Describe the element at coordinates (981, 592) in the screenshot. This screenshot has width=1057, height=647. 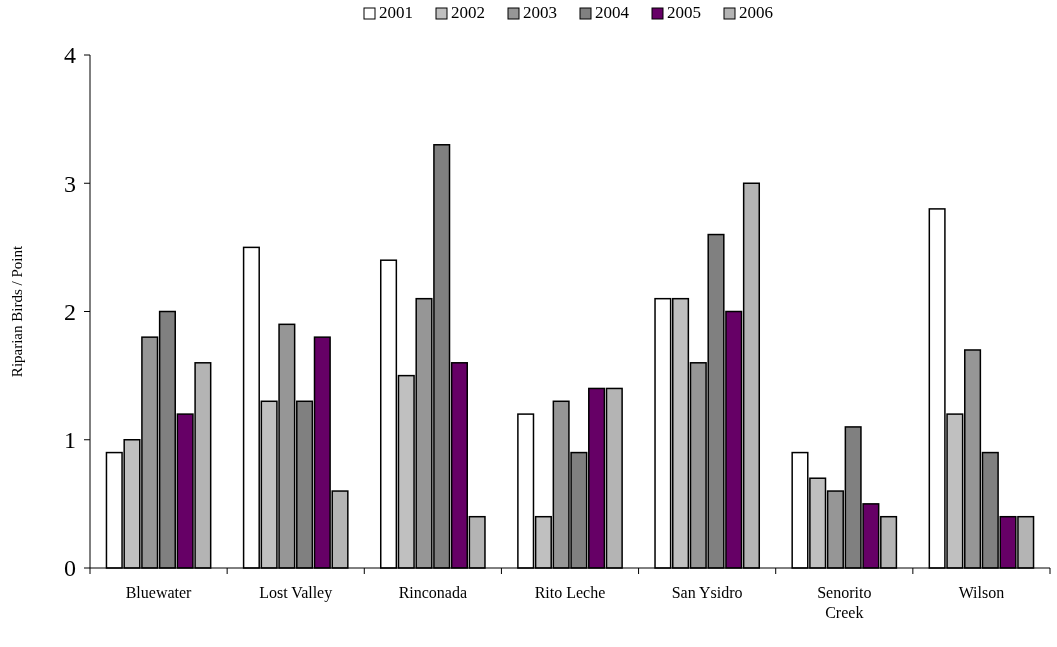
I see `x-tick-label: Wilson` at that location.